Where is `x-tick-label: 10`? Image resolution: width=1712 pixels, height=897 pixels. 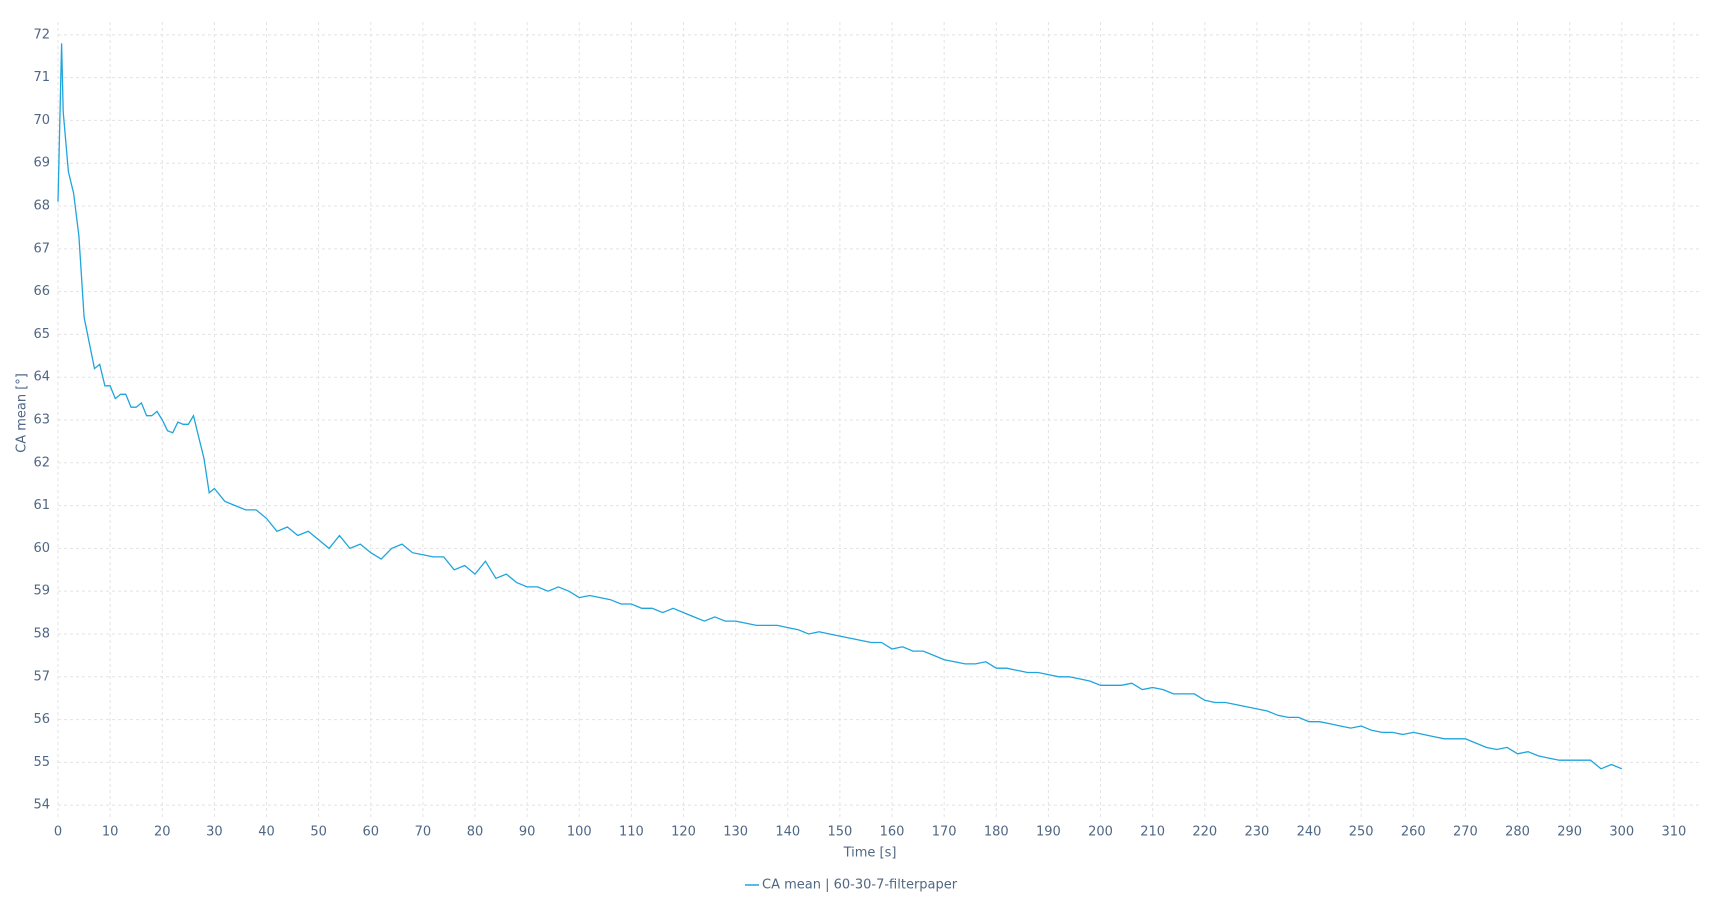 x-tick-label: 10 is located at coordinates (110, 832).